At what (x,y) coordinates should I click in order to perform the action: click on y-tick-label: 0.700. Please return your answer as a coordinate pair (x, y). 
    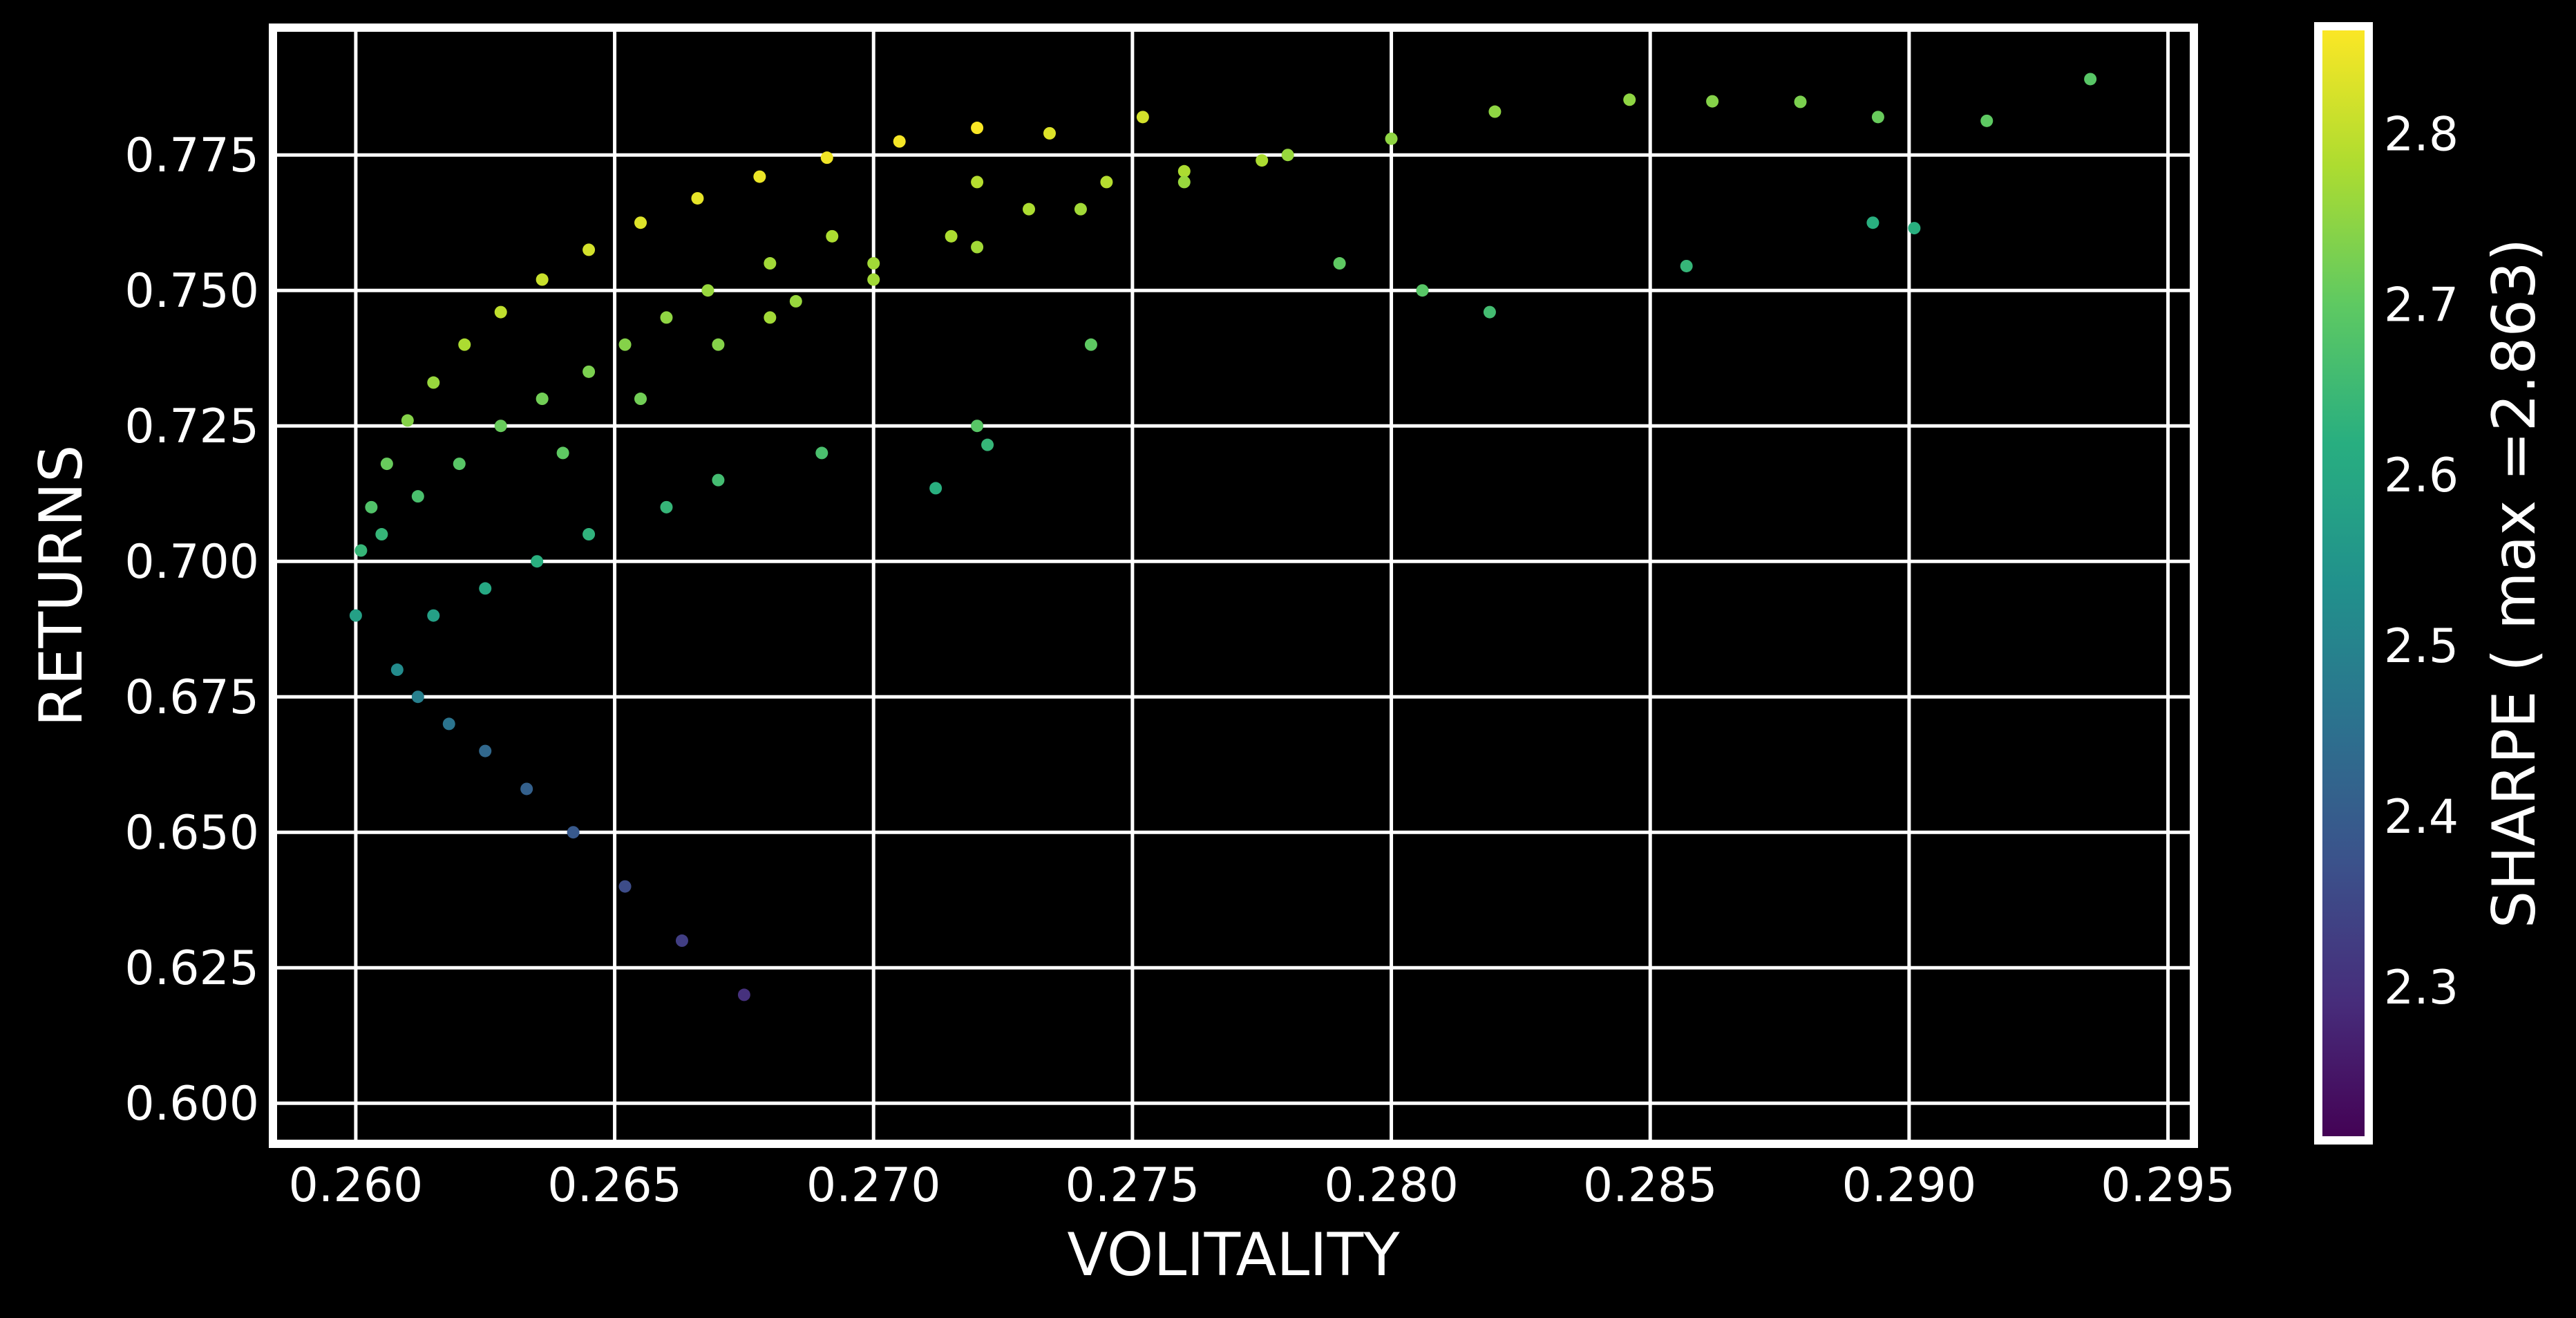
    Looking at the image, I should click on (191, 563).